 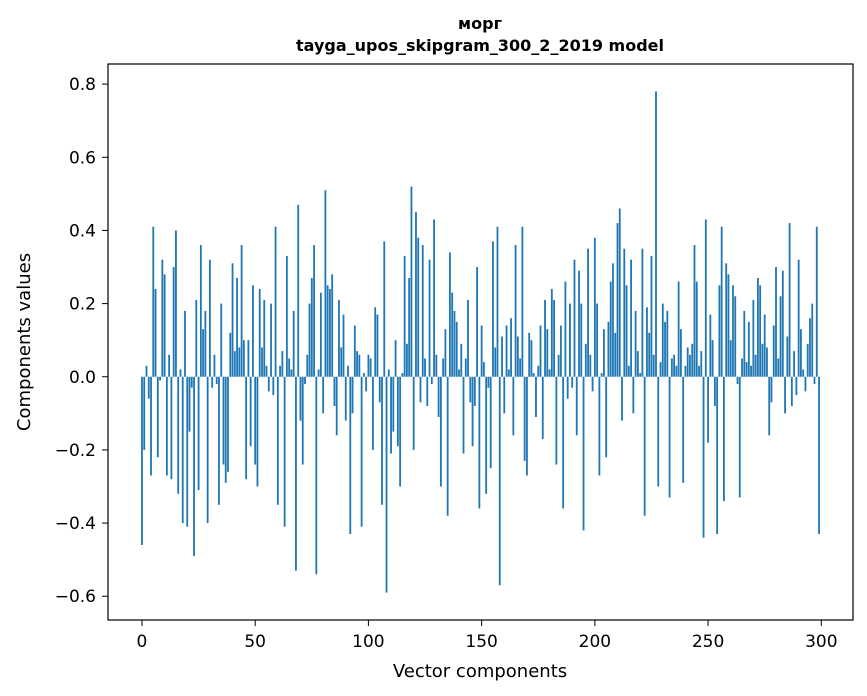 I want to click on y-tick-label: −0.2, so click(x=75, y=451).